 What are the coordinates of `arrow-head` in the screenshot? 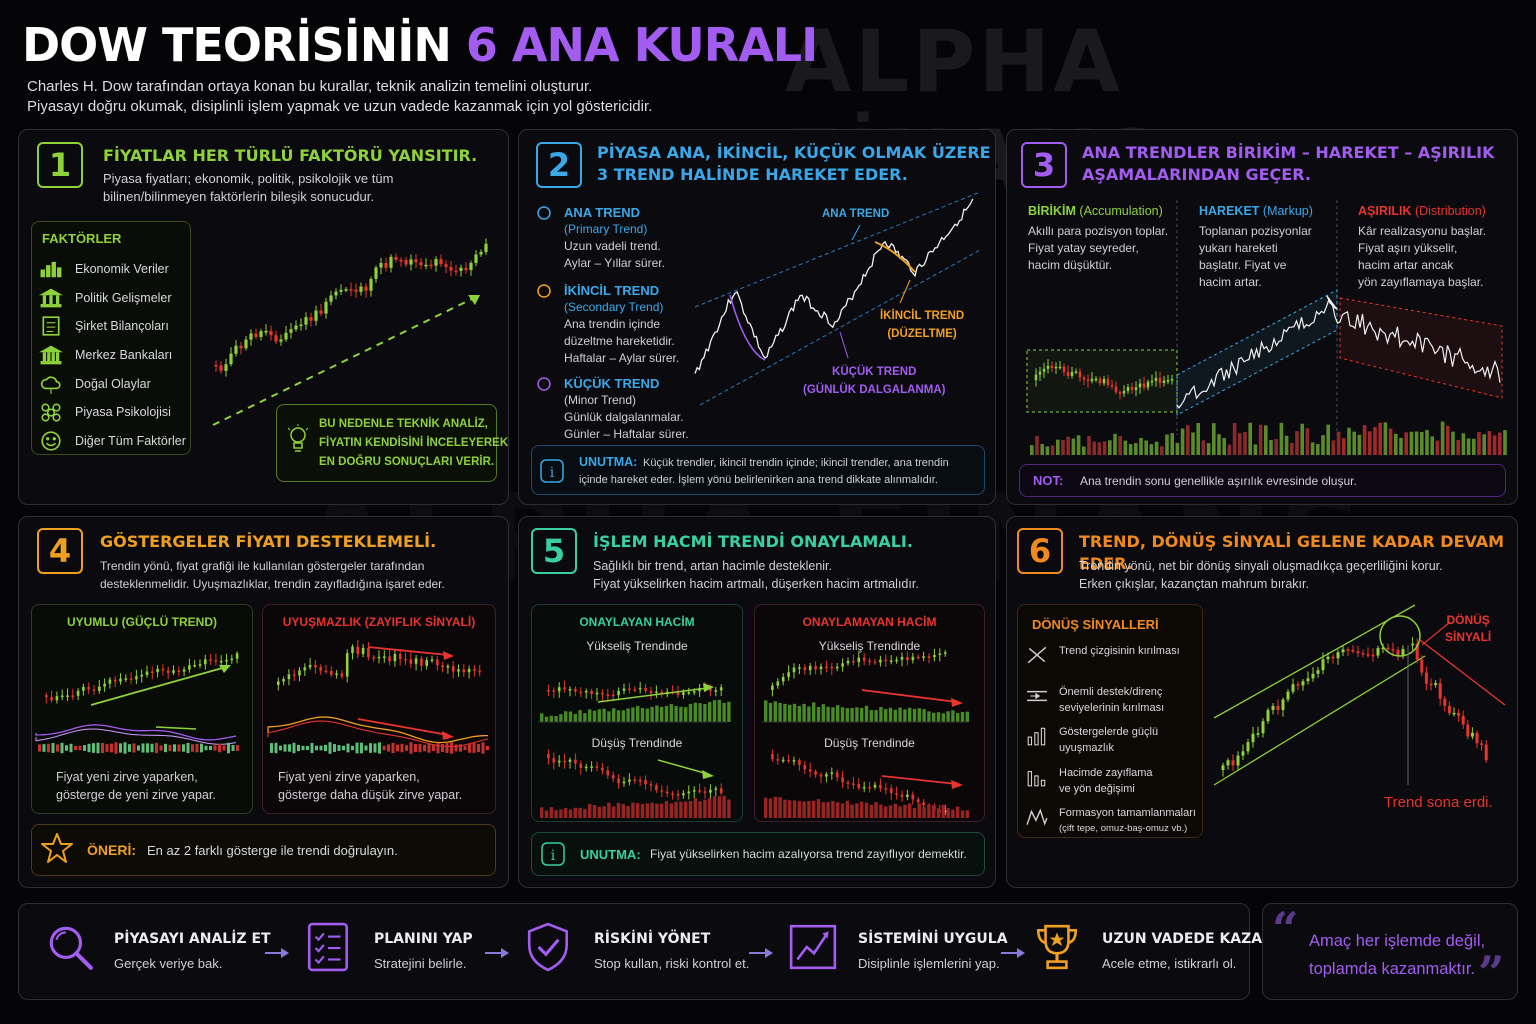 It's located at (957, 784).